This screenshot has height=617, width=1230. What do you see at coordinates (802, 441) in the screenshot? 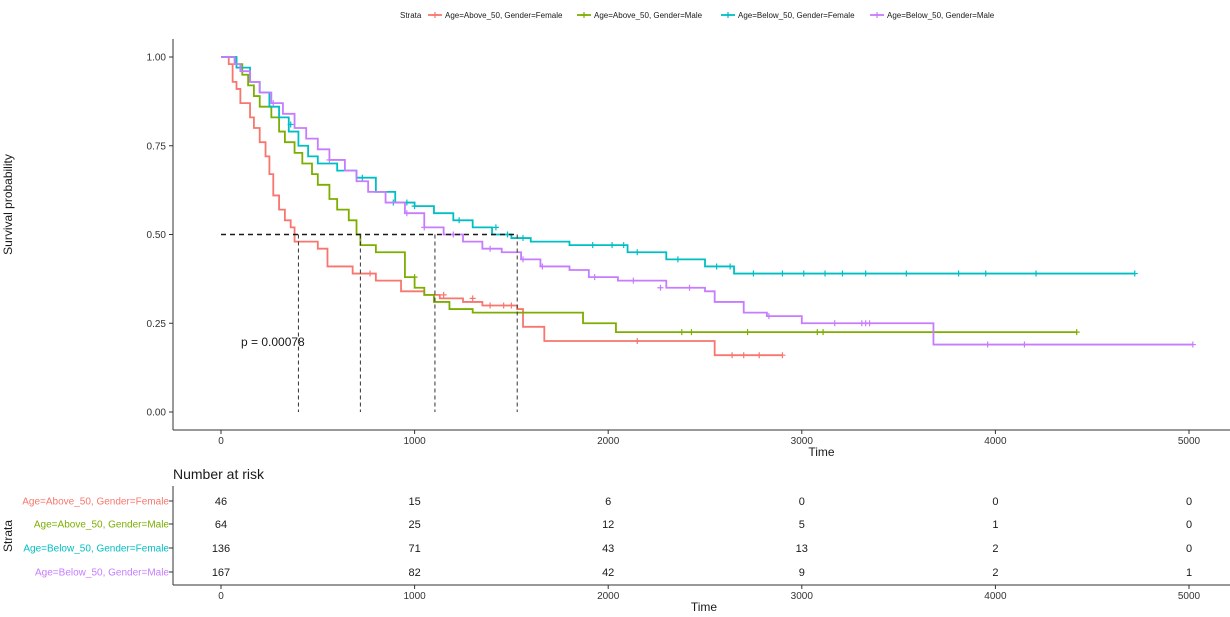
I see `x-tick-label: 3000` at bounding box center [802, 441].